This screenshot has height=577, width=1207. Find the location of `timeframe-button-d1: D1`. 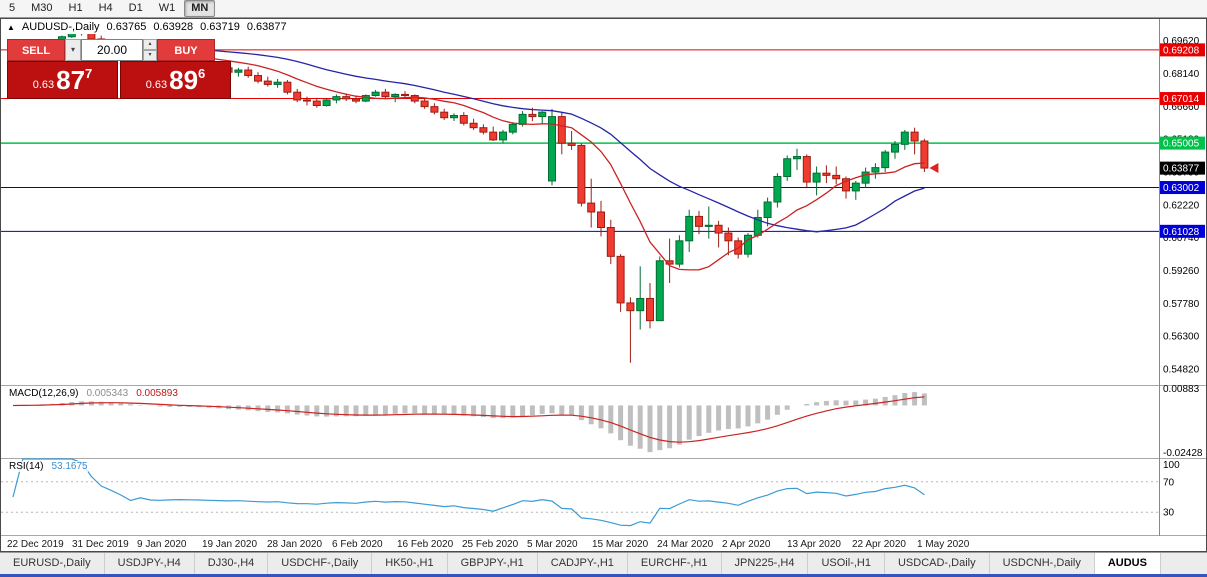

timeframe-button-d1: D1 is located at coordinates (135, 8).